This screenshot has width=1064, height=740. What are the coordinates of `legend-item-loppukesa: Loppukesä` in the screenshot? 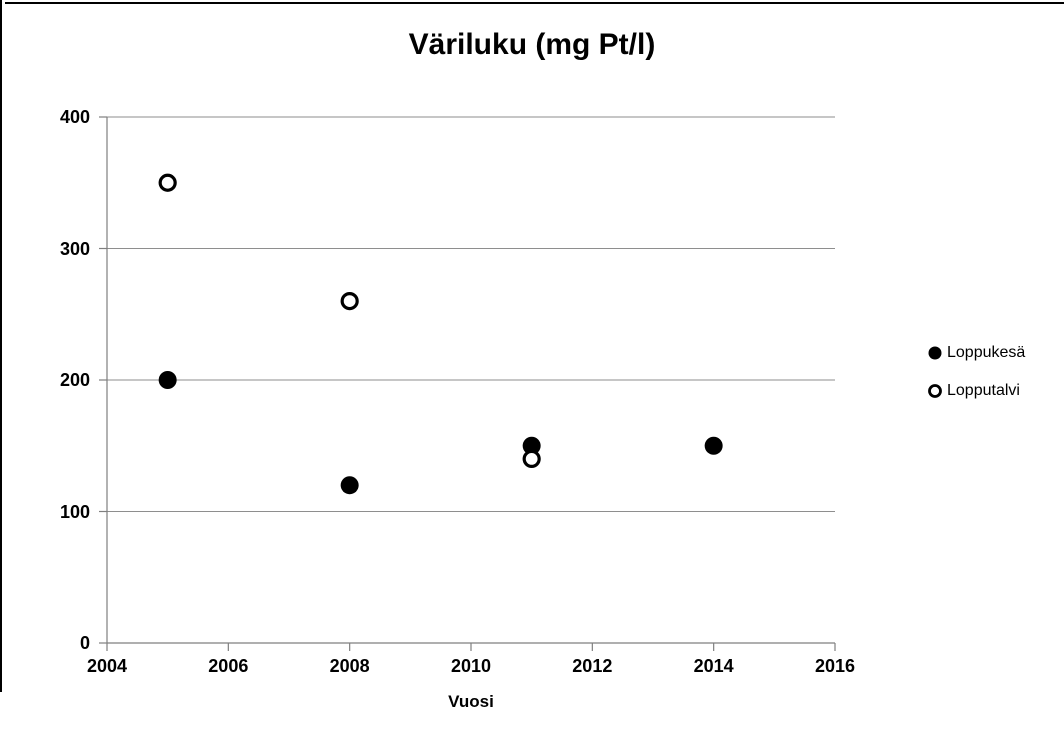 It's located at (975, 353).